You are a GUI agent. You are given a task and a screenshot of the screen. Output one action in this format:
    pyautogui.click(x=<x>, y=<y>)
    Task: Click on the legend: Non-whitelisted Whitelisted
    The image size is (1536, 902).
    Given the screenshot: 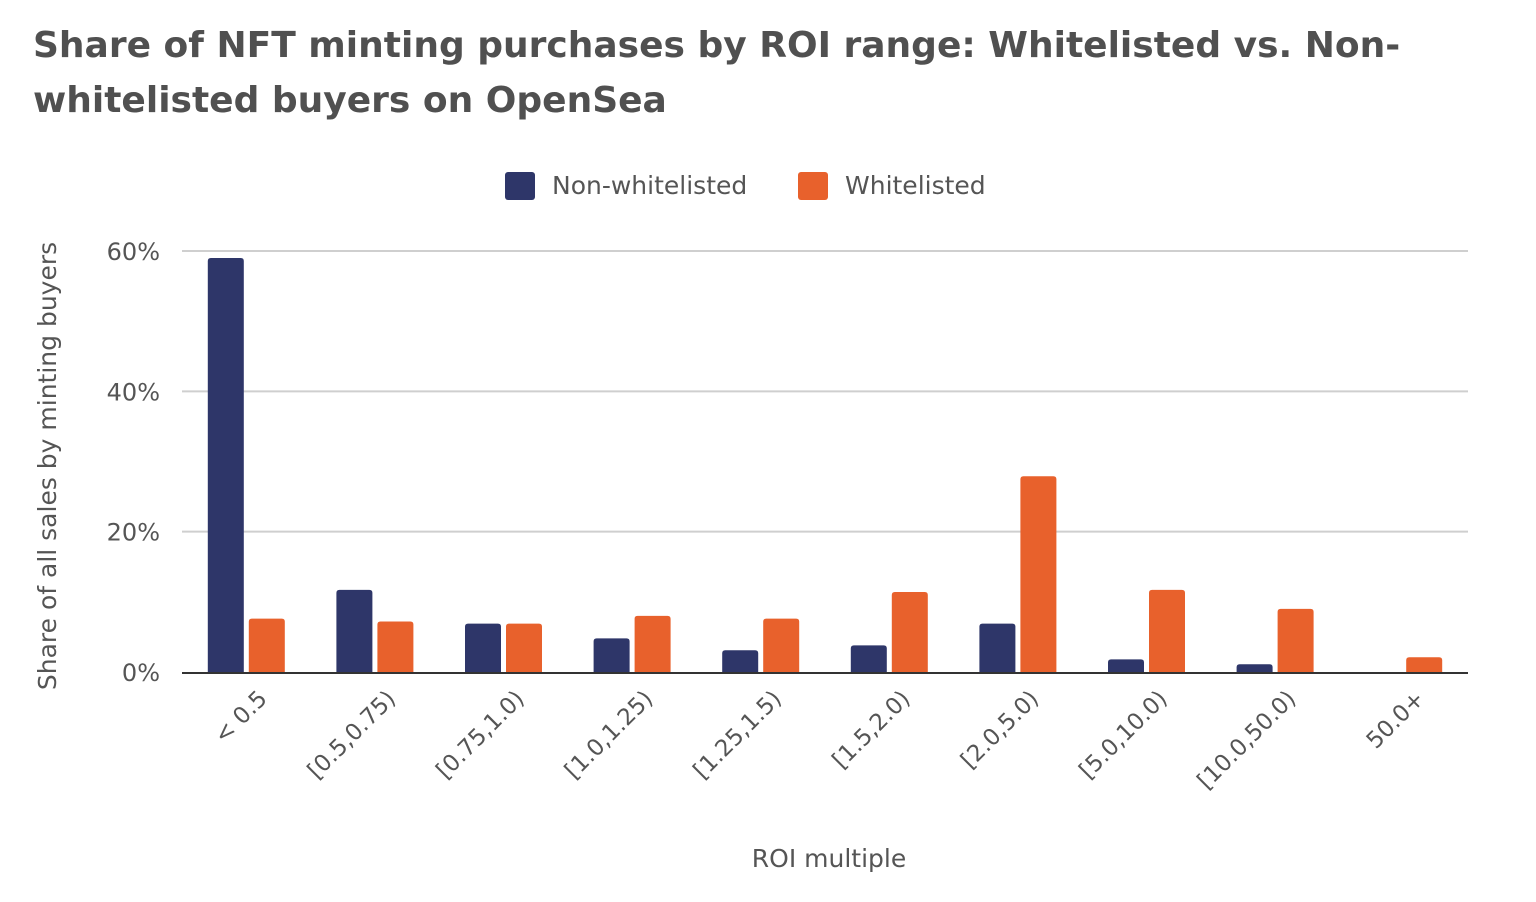 What is the action you would take?
    pyautogui.click(x=768, y=186)
    